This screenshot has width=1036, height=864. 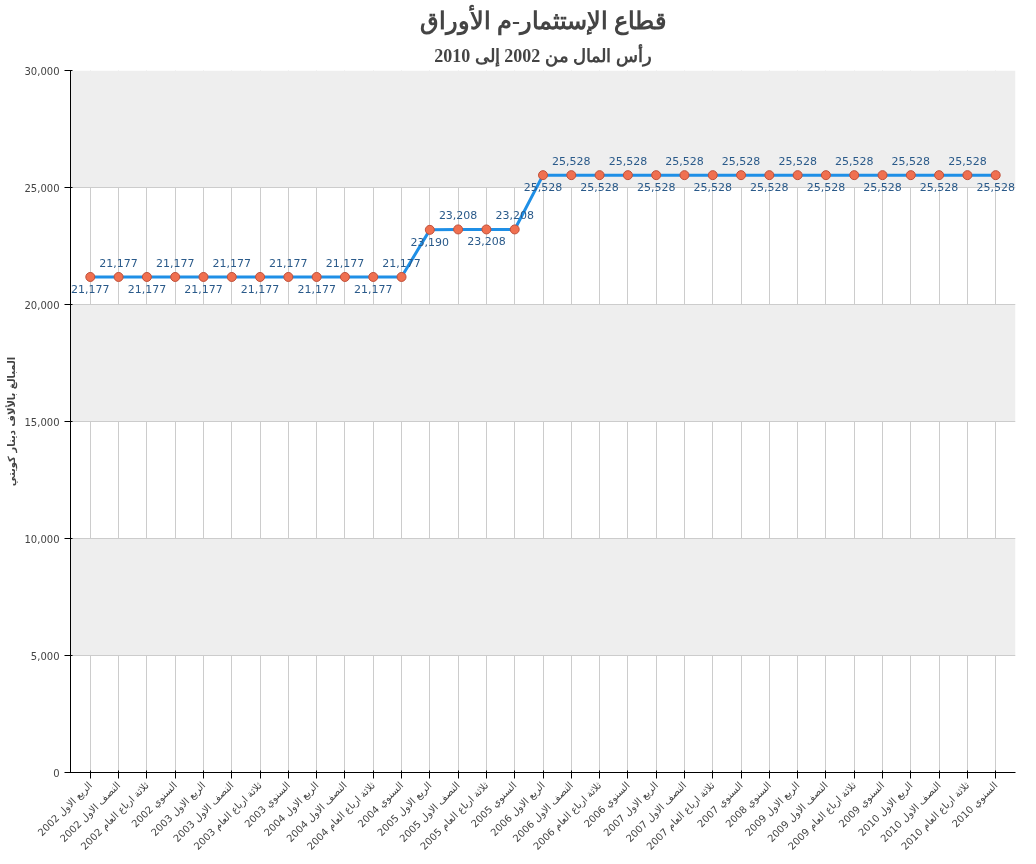 What do you see at coordinates (56, 773) in the screenshot?
I see `y-tick-label: 0` at bounding box center [56, 773].